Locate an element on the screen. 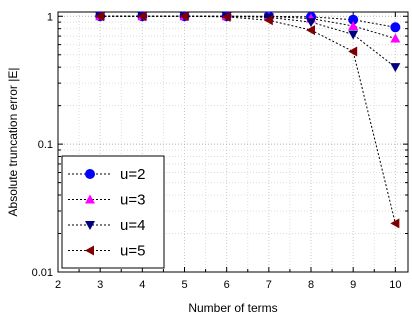 The width and height of the screenshot is (412, 321). legend-label: u=5 is located at coordinates (132, 251).